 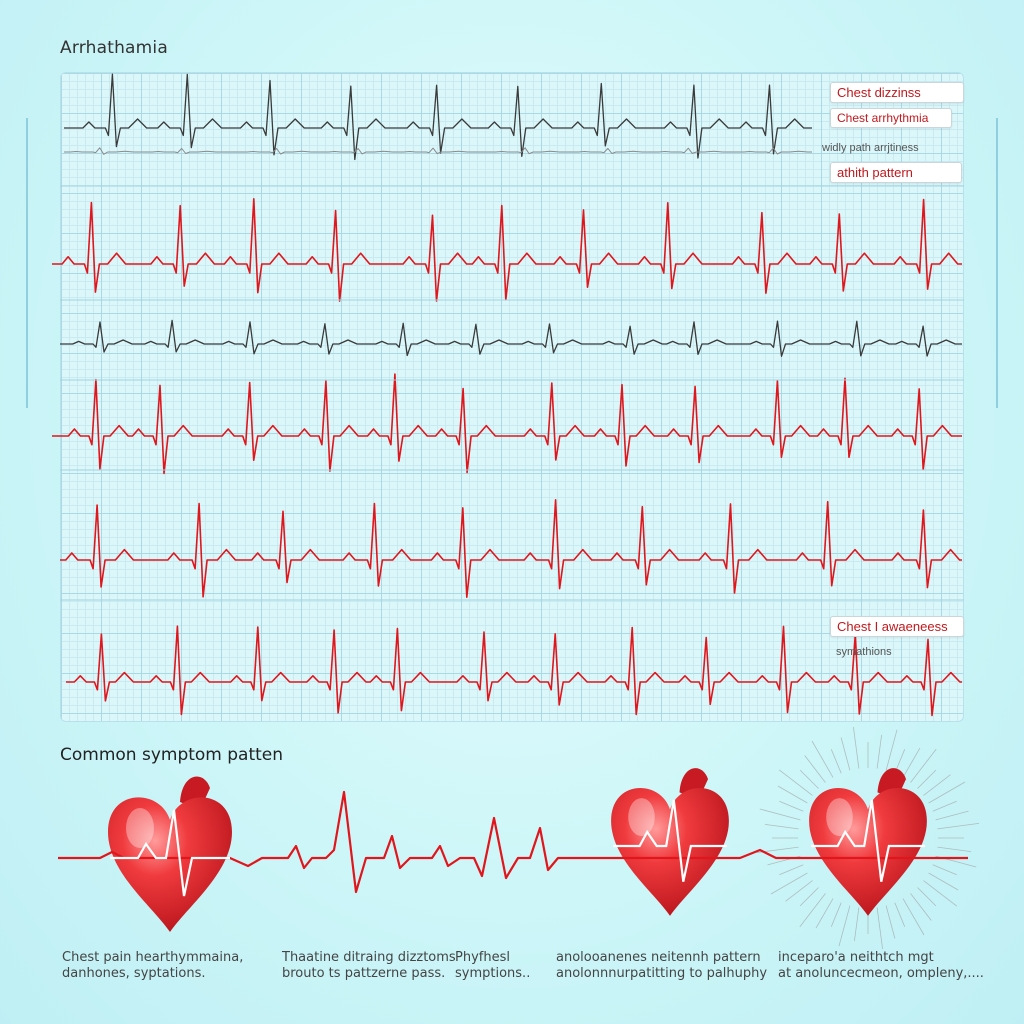 What do you see at coordinates (114, 48) in the screenshot?
I see `page-title: Arrhathamia` at bounding box center [114, 48].